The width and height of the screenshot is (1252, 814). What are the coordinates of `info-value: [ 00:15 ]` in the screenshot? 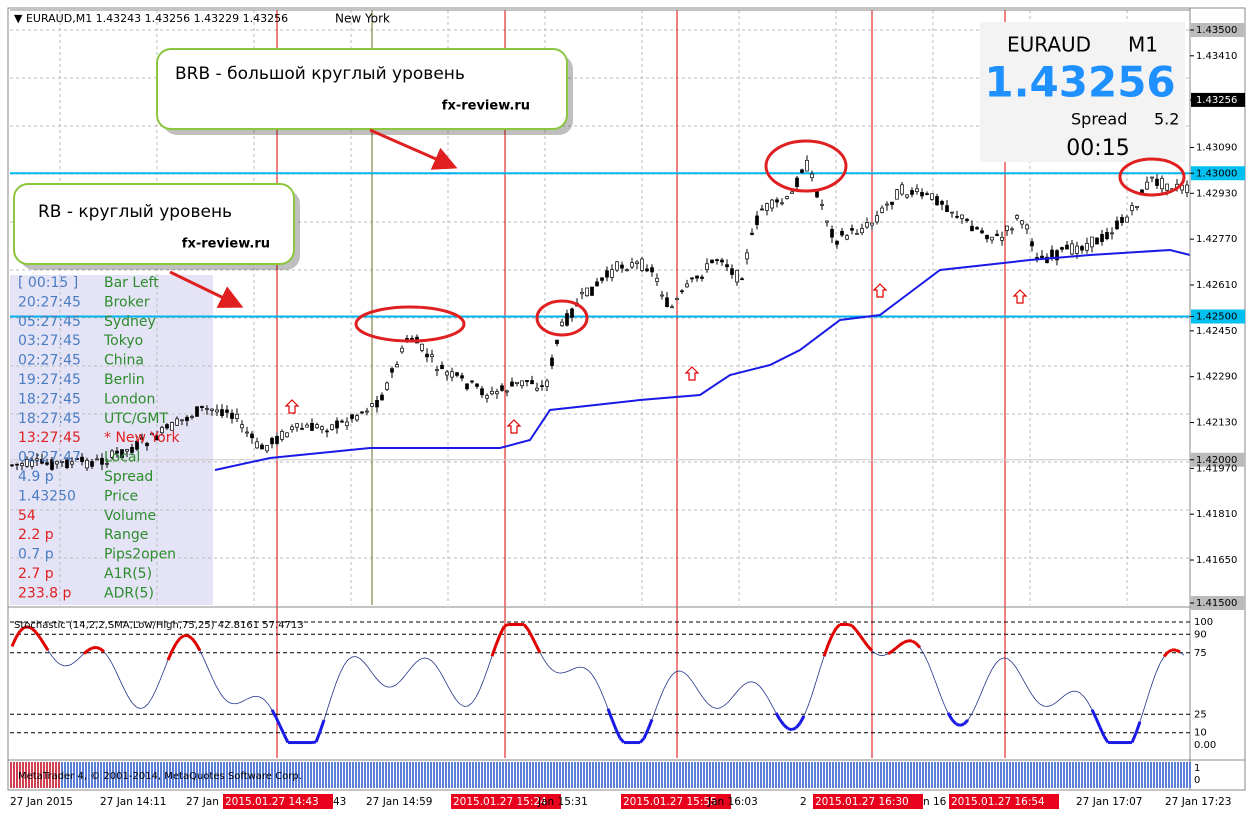 It's located at (48, 283).